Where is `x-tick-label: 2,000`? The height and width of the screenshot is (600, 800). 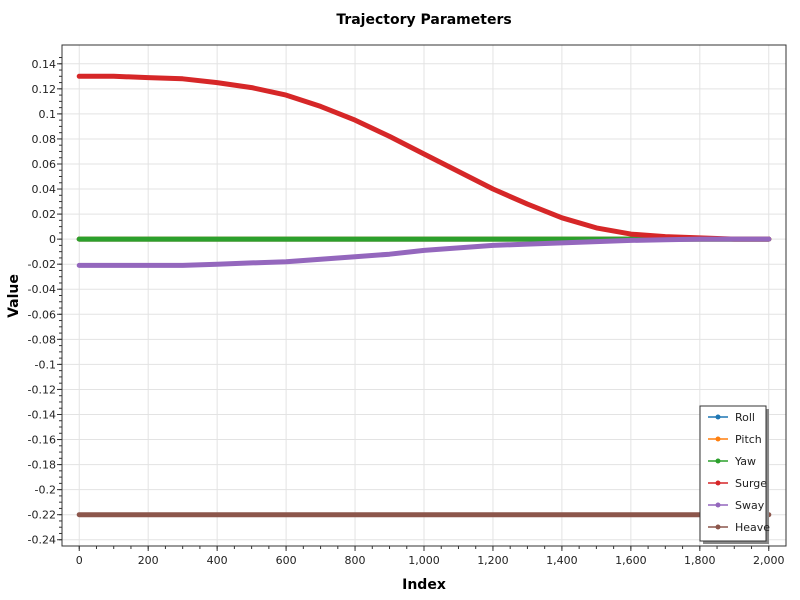 x-tick-label: 2,000 is located at coordinates (769, 560).